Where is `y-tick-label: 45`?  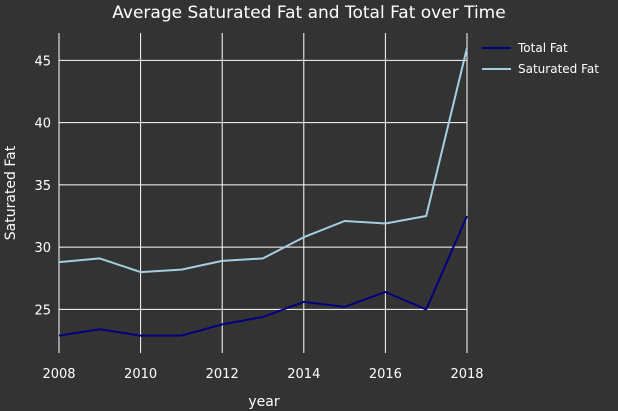 y-tick-label: 45 is located at coordinates (42, 61).